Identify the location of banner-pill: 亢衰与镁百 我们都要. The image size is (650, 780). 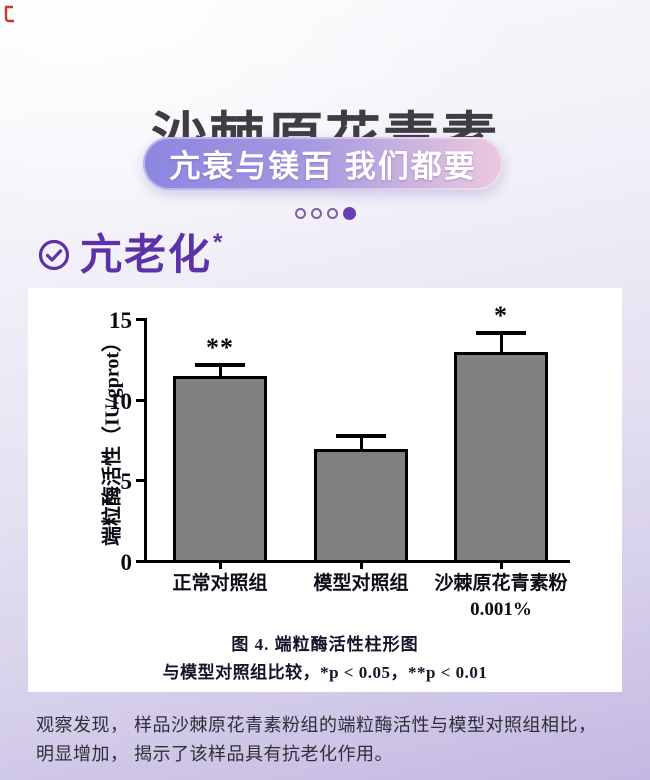
(323, 163).